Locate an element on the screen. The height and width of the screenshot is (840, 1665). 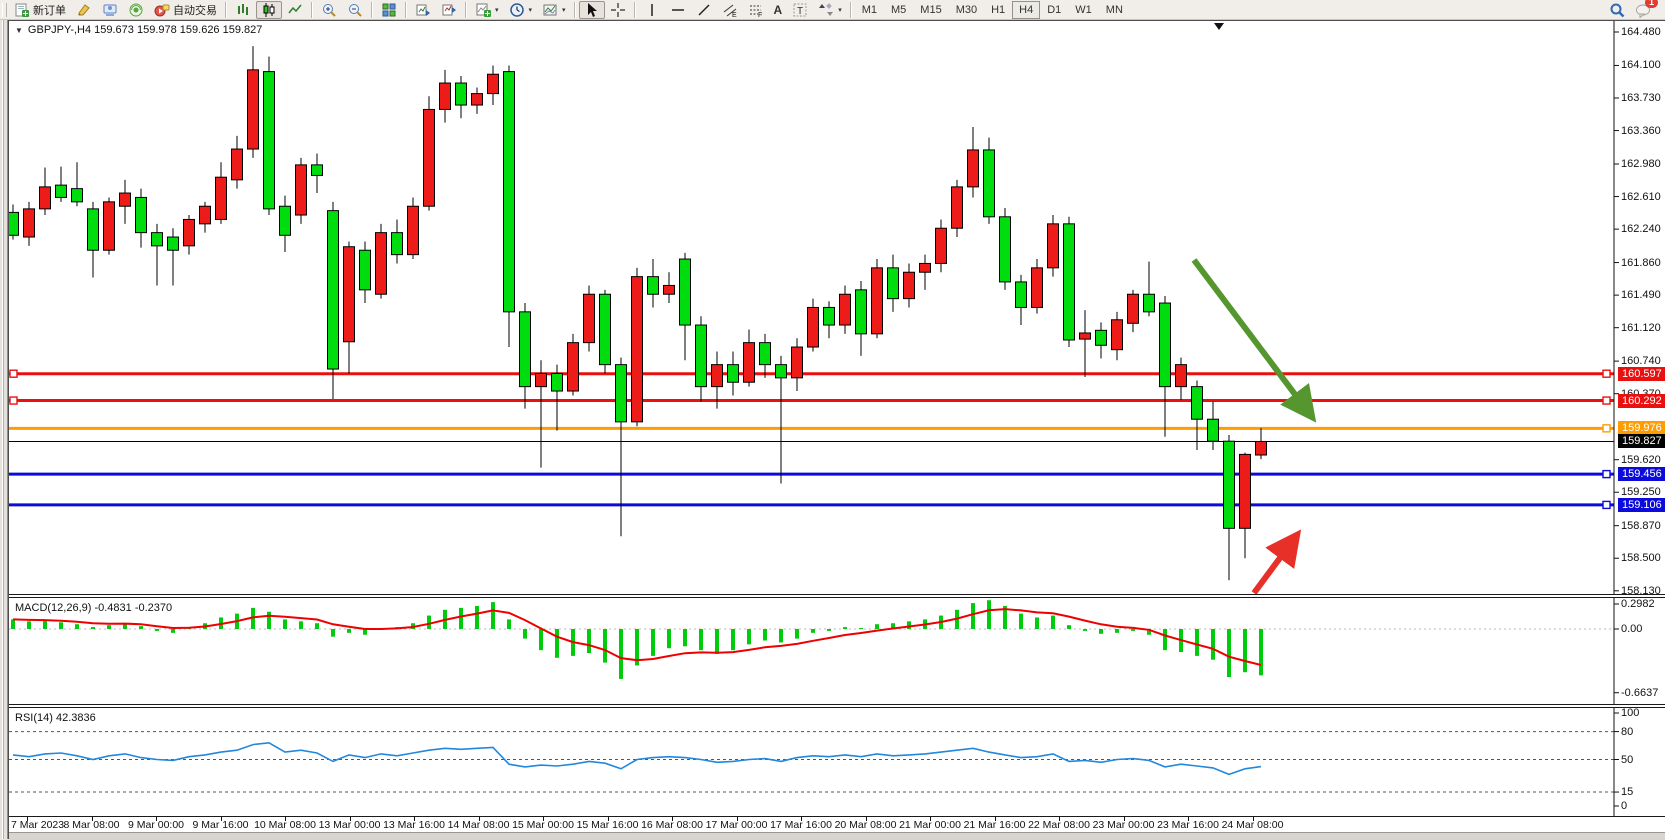
timeframe-button-h1: H1 is located at coordinates (998, 9).